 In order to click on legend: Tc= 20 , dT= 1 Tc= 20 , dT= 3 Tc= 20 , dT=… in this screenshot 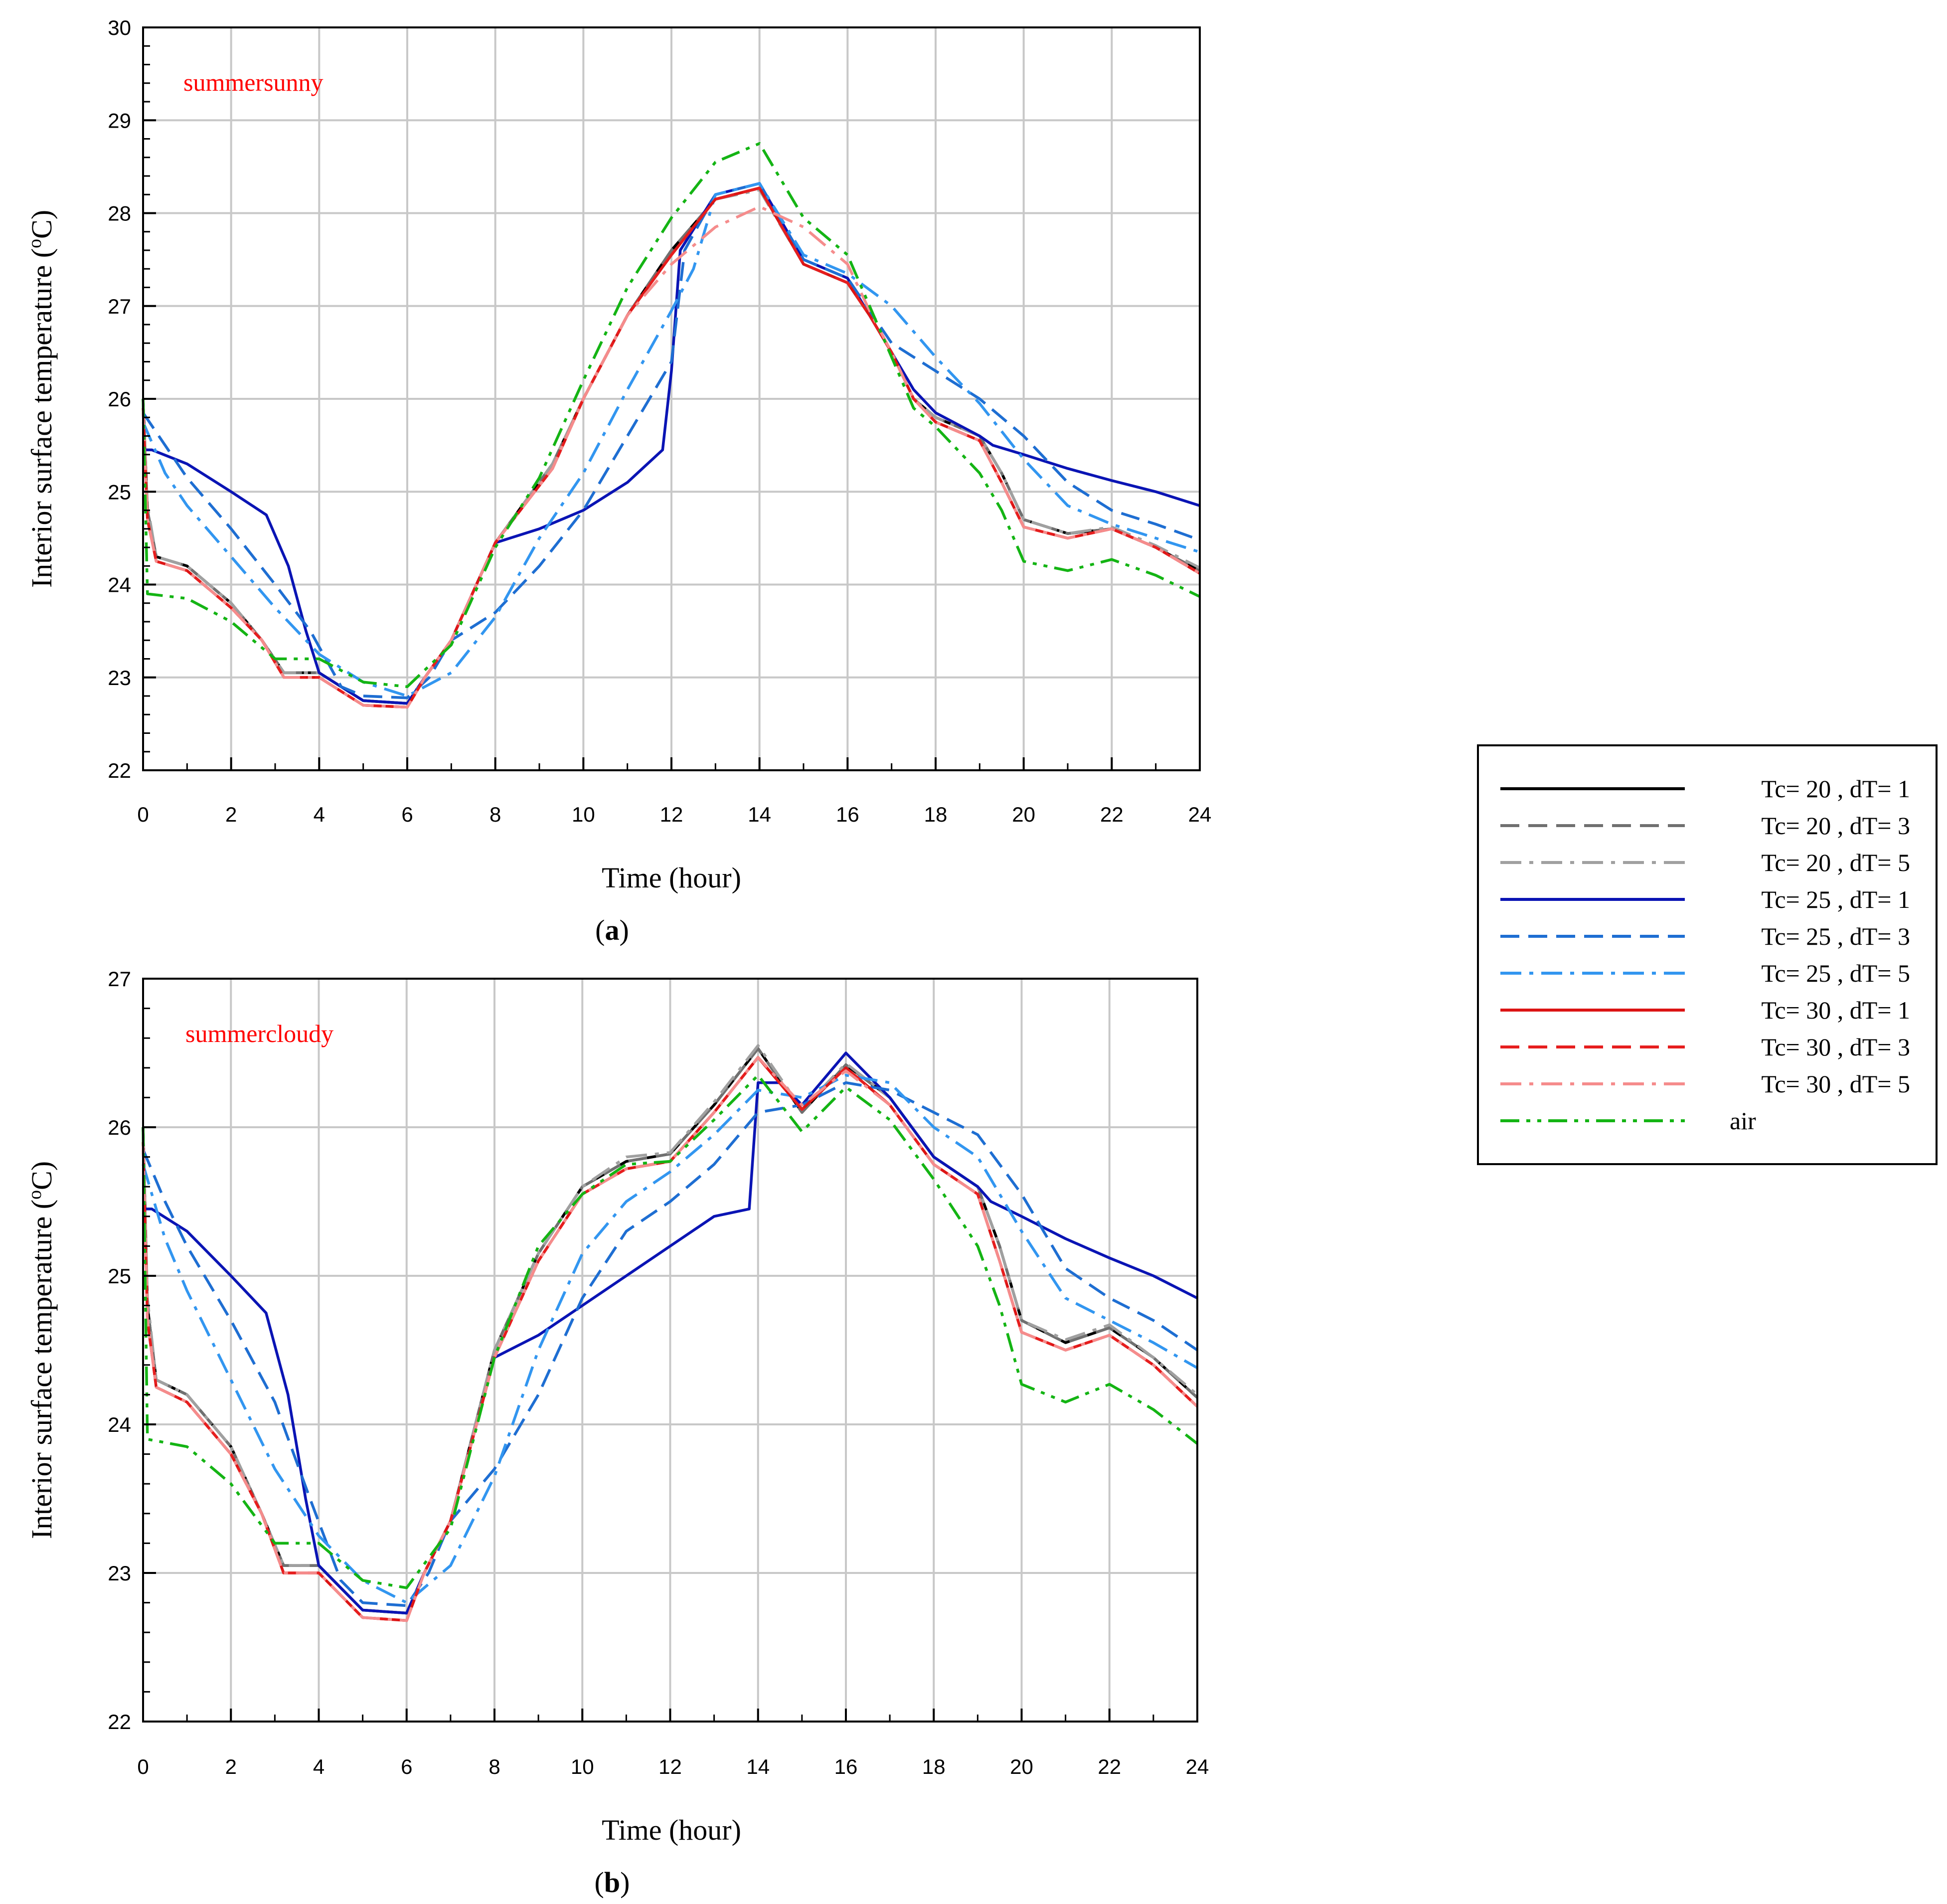, I will do `click(1708, 955)`.